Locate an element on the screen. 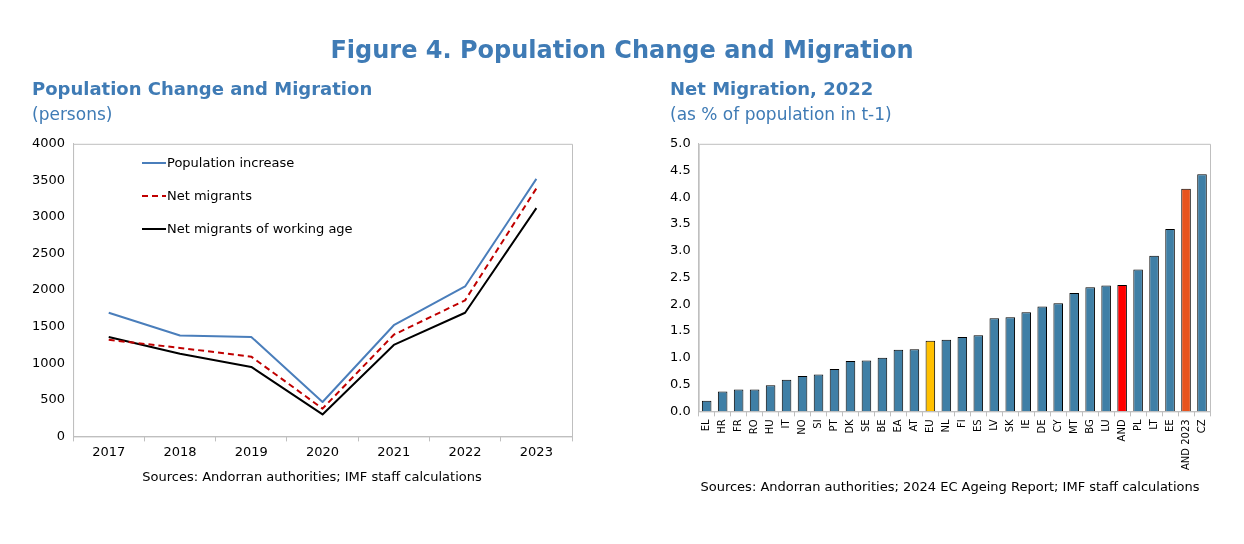 Image resolution: width=1244 pixels, height=544 pixels. x-tick-label: DE is located at coordinates (1041, 426).